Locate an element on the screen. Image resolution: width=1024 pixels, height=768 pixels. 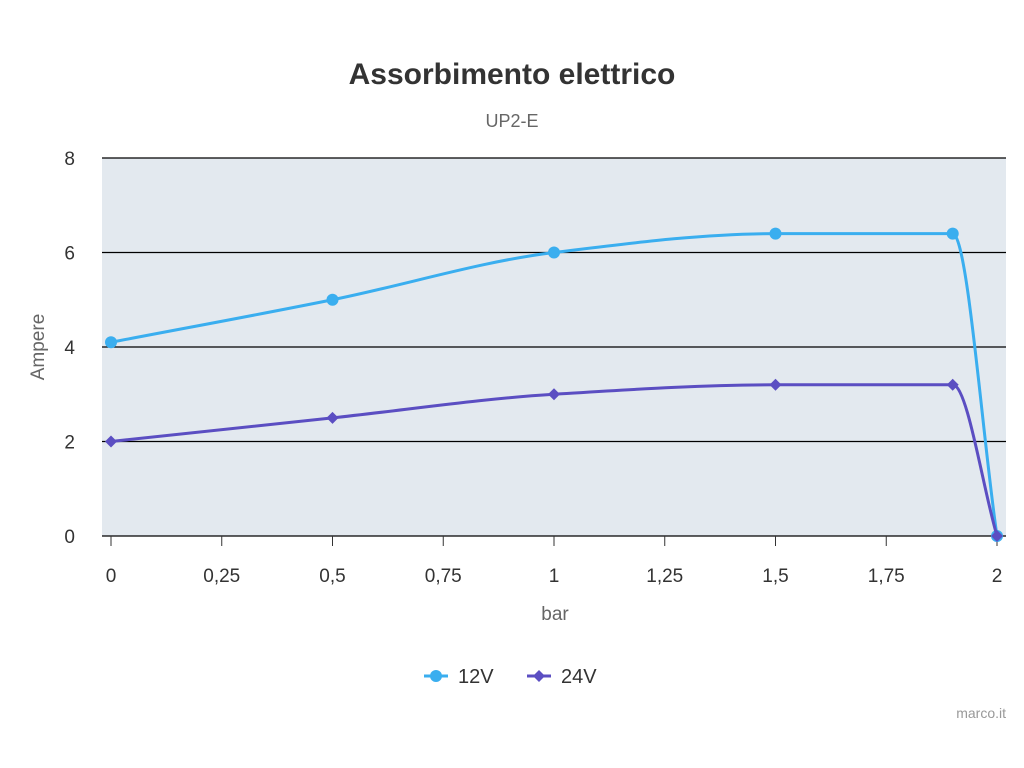
credit-text: marco.it is located at coordinates (981, 713).